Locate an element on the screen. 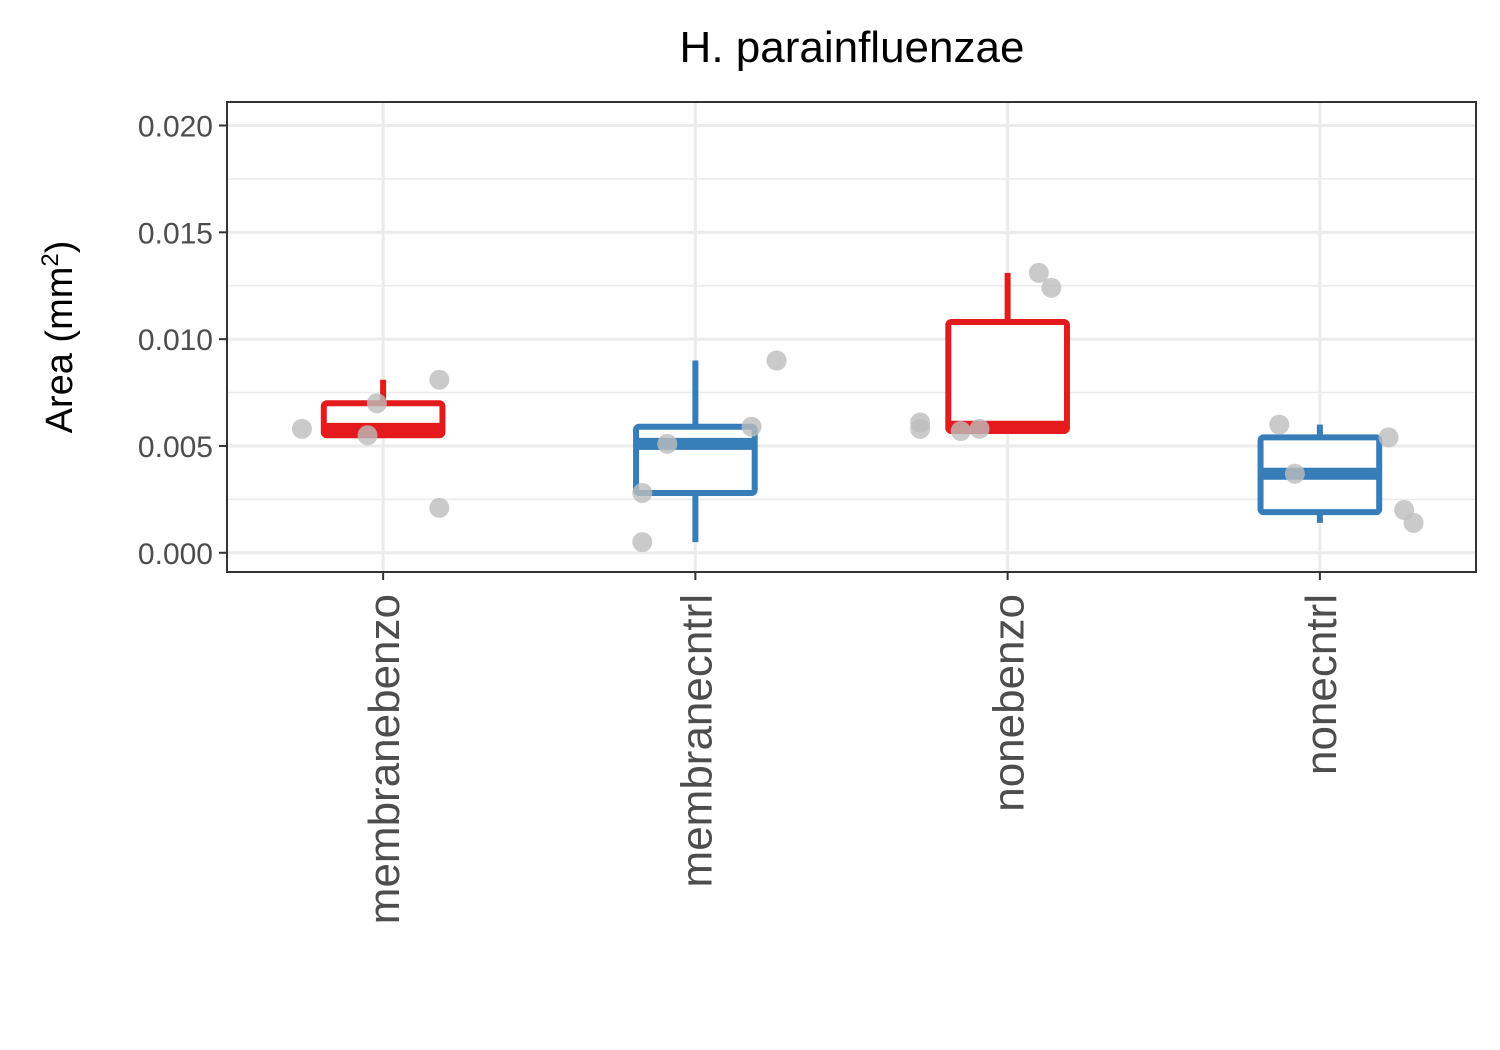 This screenshot has width=1500, height=1050. y-tick-label: 0.015 is located at coordinates (175, 233).